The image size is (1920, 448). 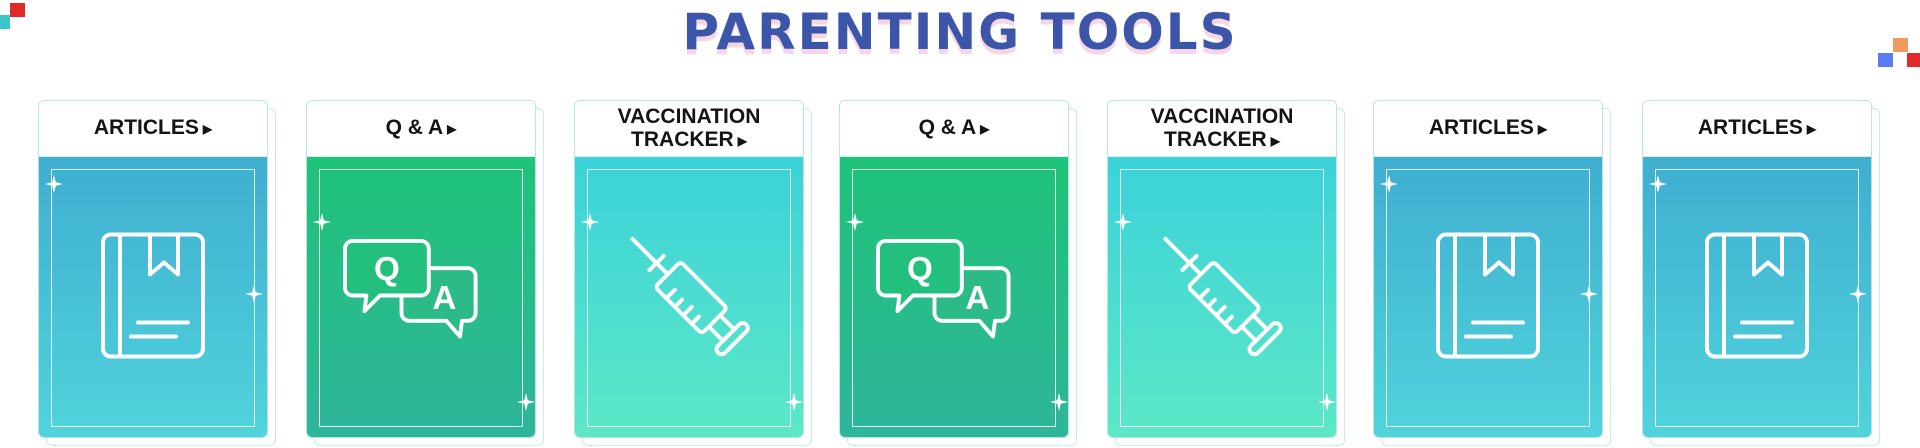 What do you see at coordinates (1899, 52) in the screenshot?
I see `pixel-decoration-right` at bounding box center [1899, 52].